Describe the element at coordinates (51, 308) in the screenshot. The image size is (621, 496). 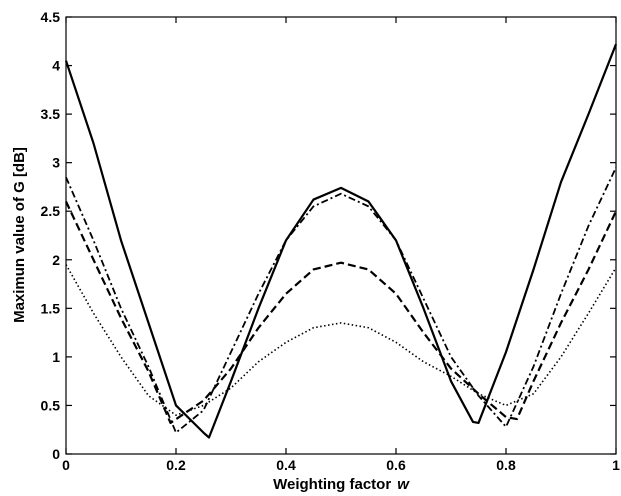
I see `y-tick-label: 1.5` at that location.